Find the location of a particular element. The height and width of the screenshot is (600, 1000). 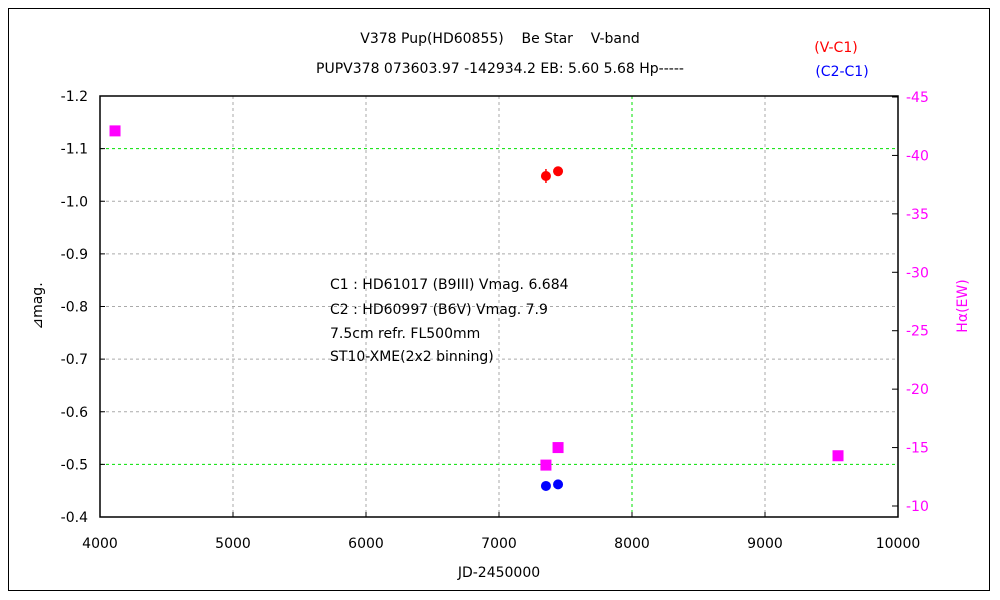

y2-tick-label: -10 is located at coordinates (917, 507).